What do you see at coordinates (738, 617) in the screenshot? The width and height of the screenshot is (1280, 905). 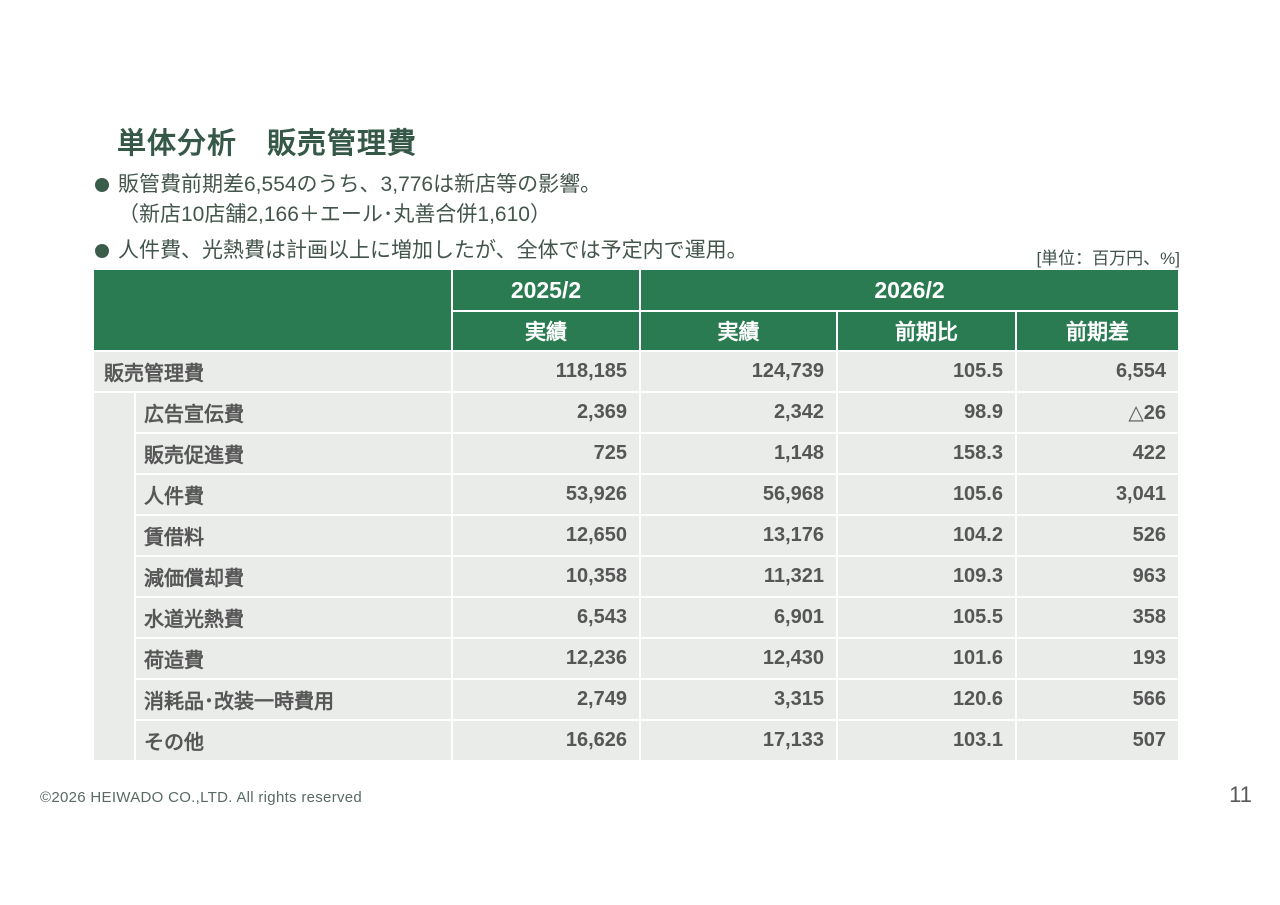 I see `row-value: 6,901` at bounding box center [738, 617].